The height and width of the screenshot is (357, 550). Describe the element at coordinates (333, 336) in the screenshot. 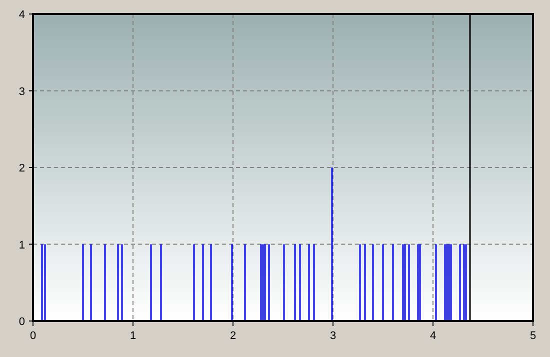

I see `x-tick-label: 3` at that location.